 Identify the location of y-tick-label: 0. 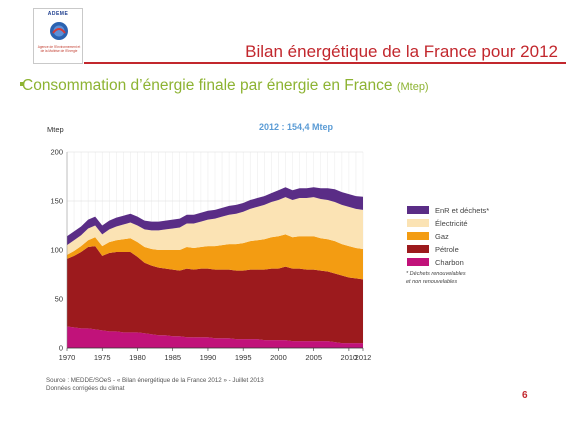
(61, 348).